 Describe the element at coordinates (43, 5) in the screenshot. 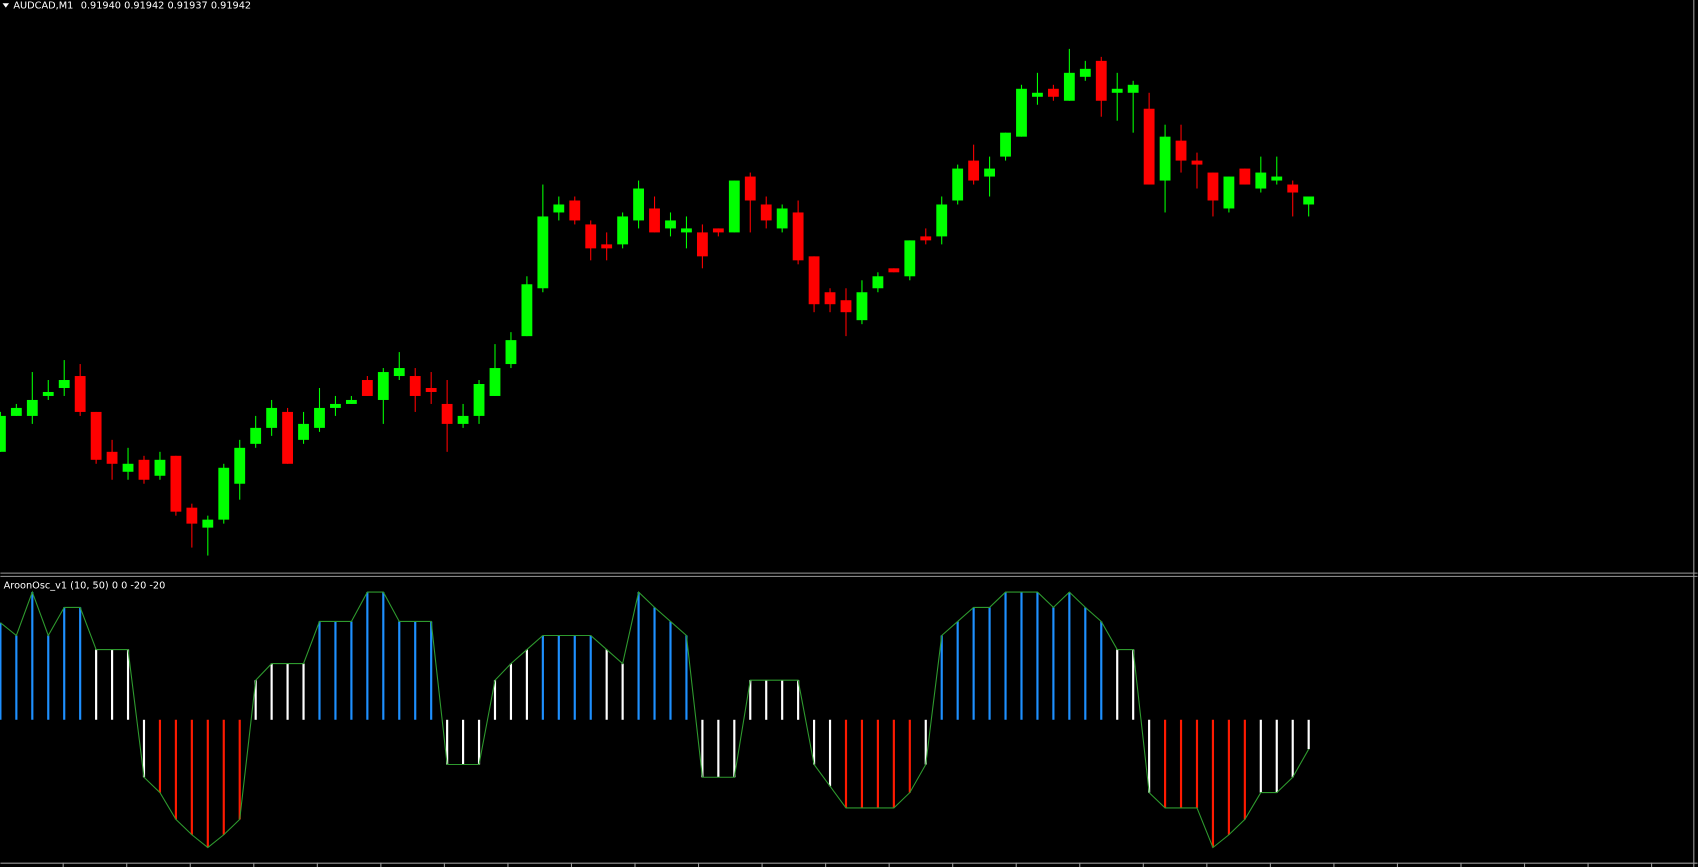

I see `symbol: AUDCAD,M1` at that location.